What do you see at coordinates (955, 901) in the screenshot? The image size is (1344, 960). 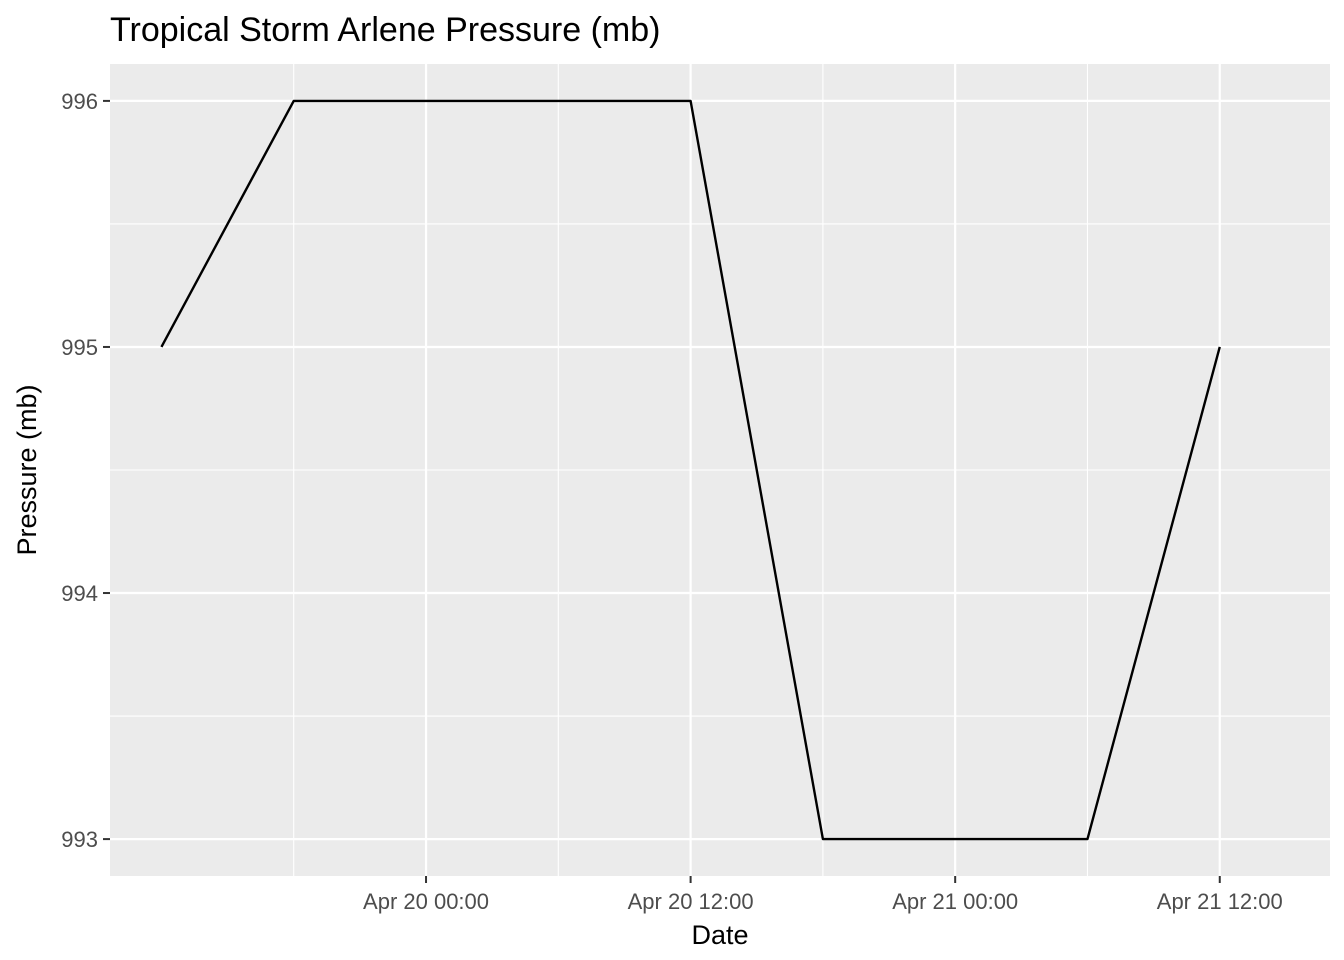 I see `x-tick-label: Apr 21 00:00` at bounding box center [955, 901].